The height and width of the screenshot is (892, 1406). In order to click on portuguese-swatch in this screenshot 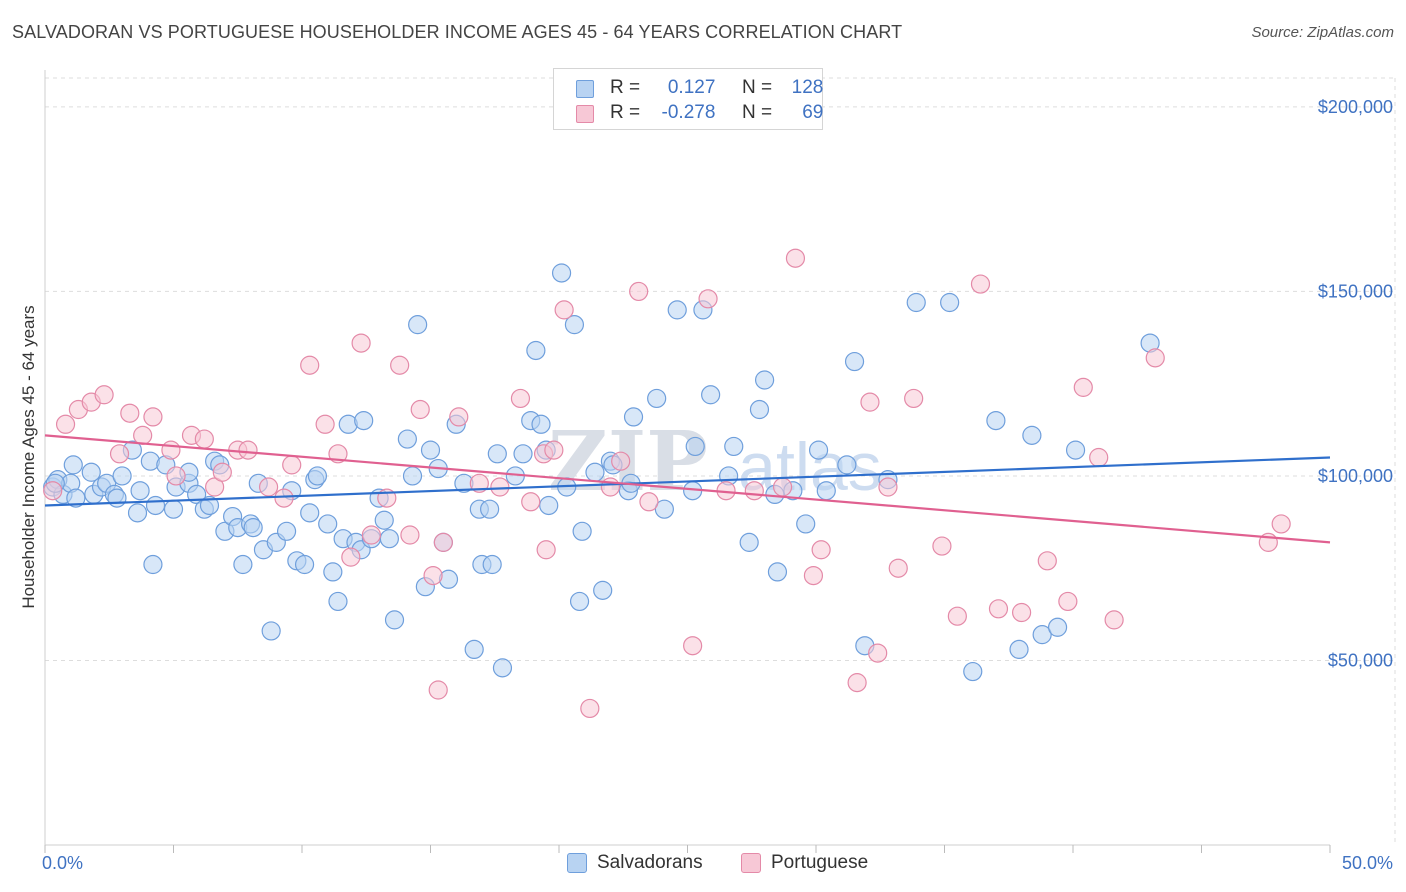, I will do `click(585, 114)`.